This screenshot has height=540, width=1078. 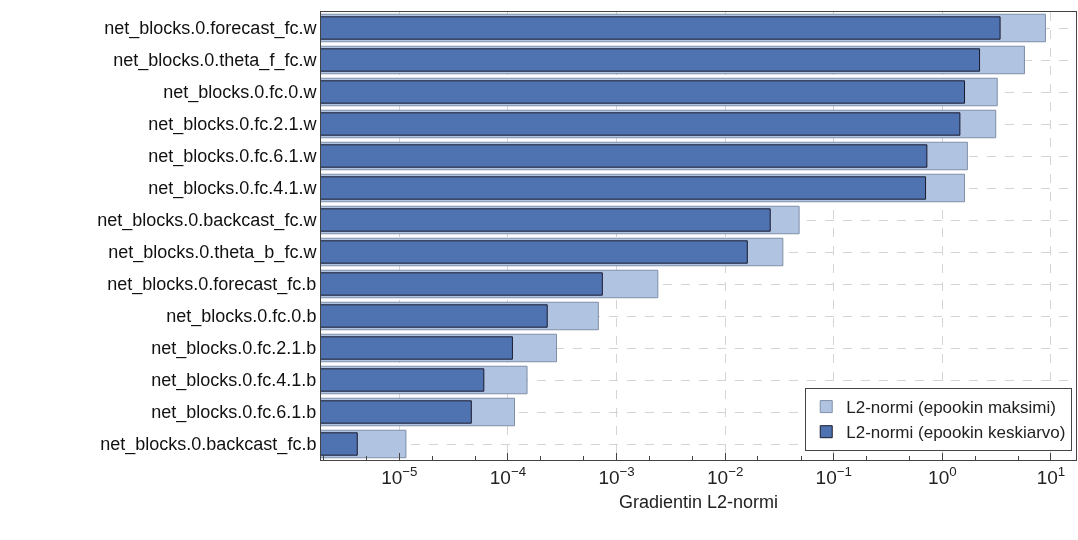 I want to click on y-tick-label: net_blocks.0.fc.2.1.b, so click(x=234, y=349).